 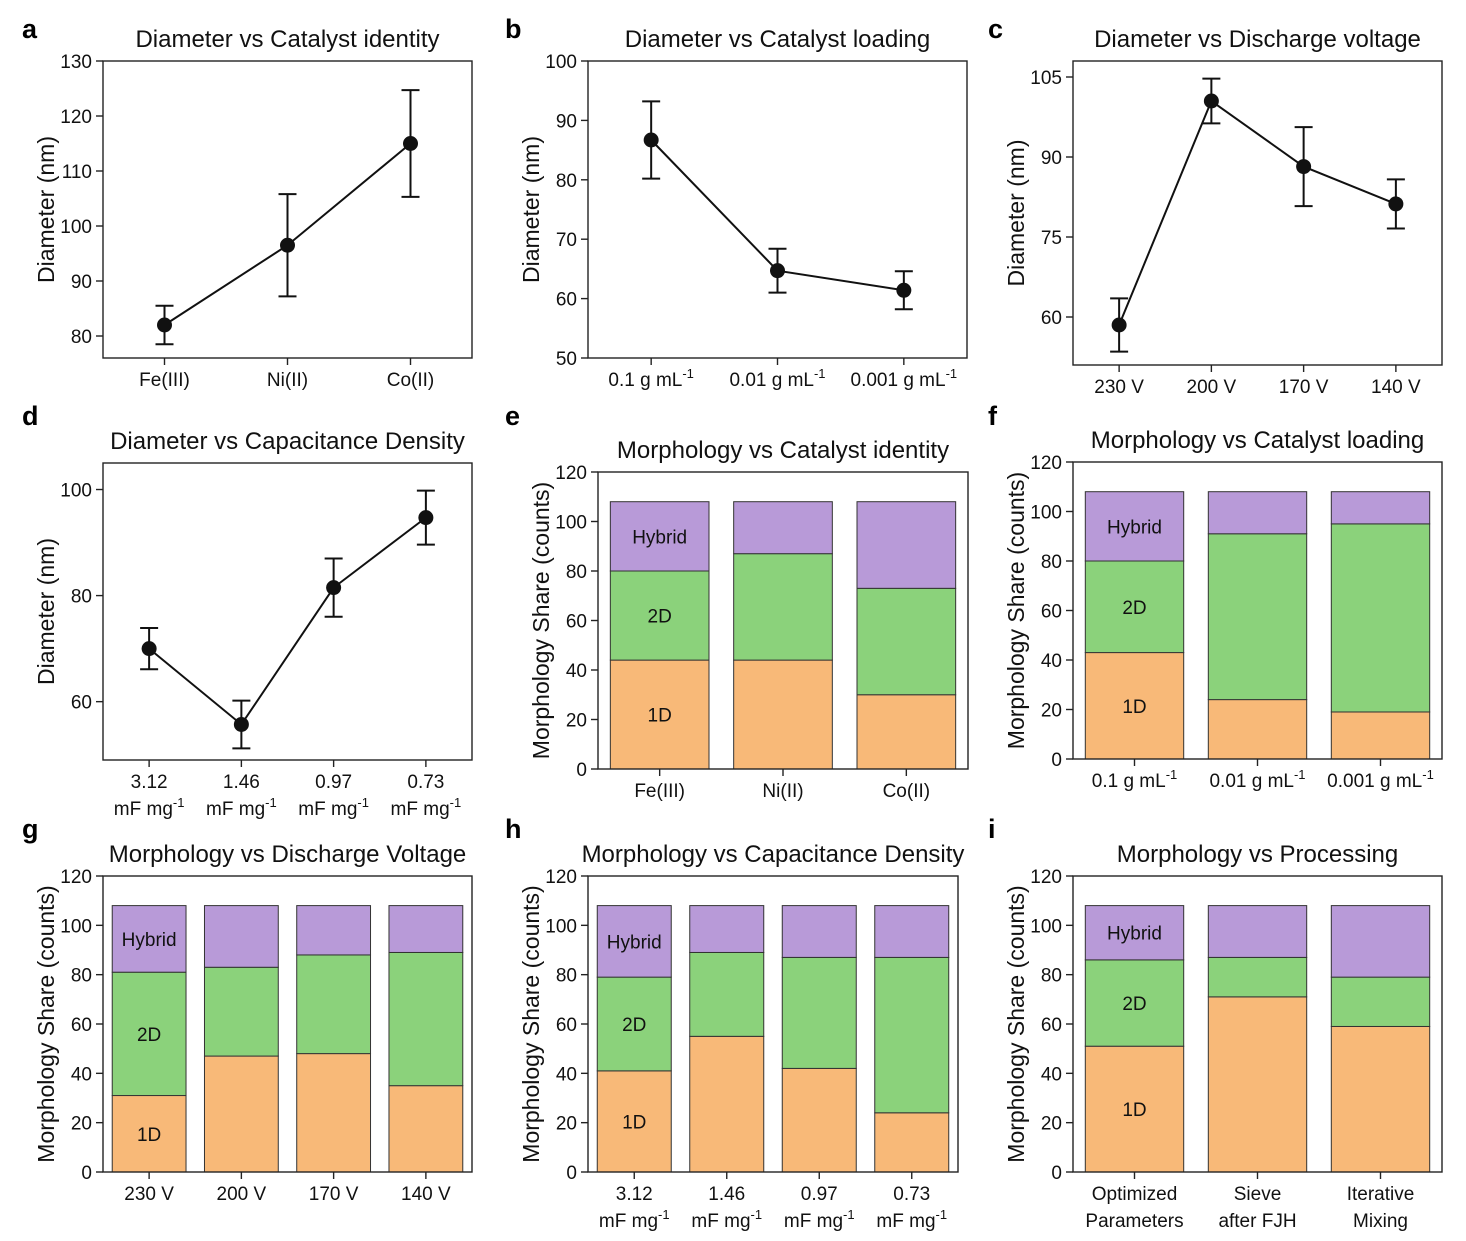 I want to click on y-tick-label-b-80: 80, so click(x=566, y=181).